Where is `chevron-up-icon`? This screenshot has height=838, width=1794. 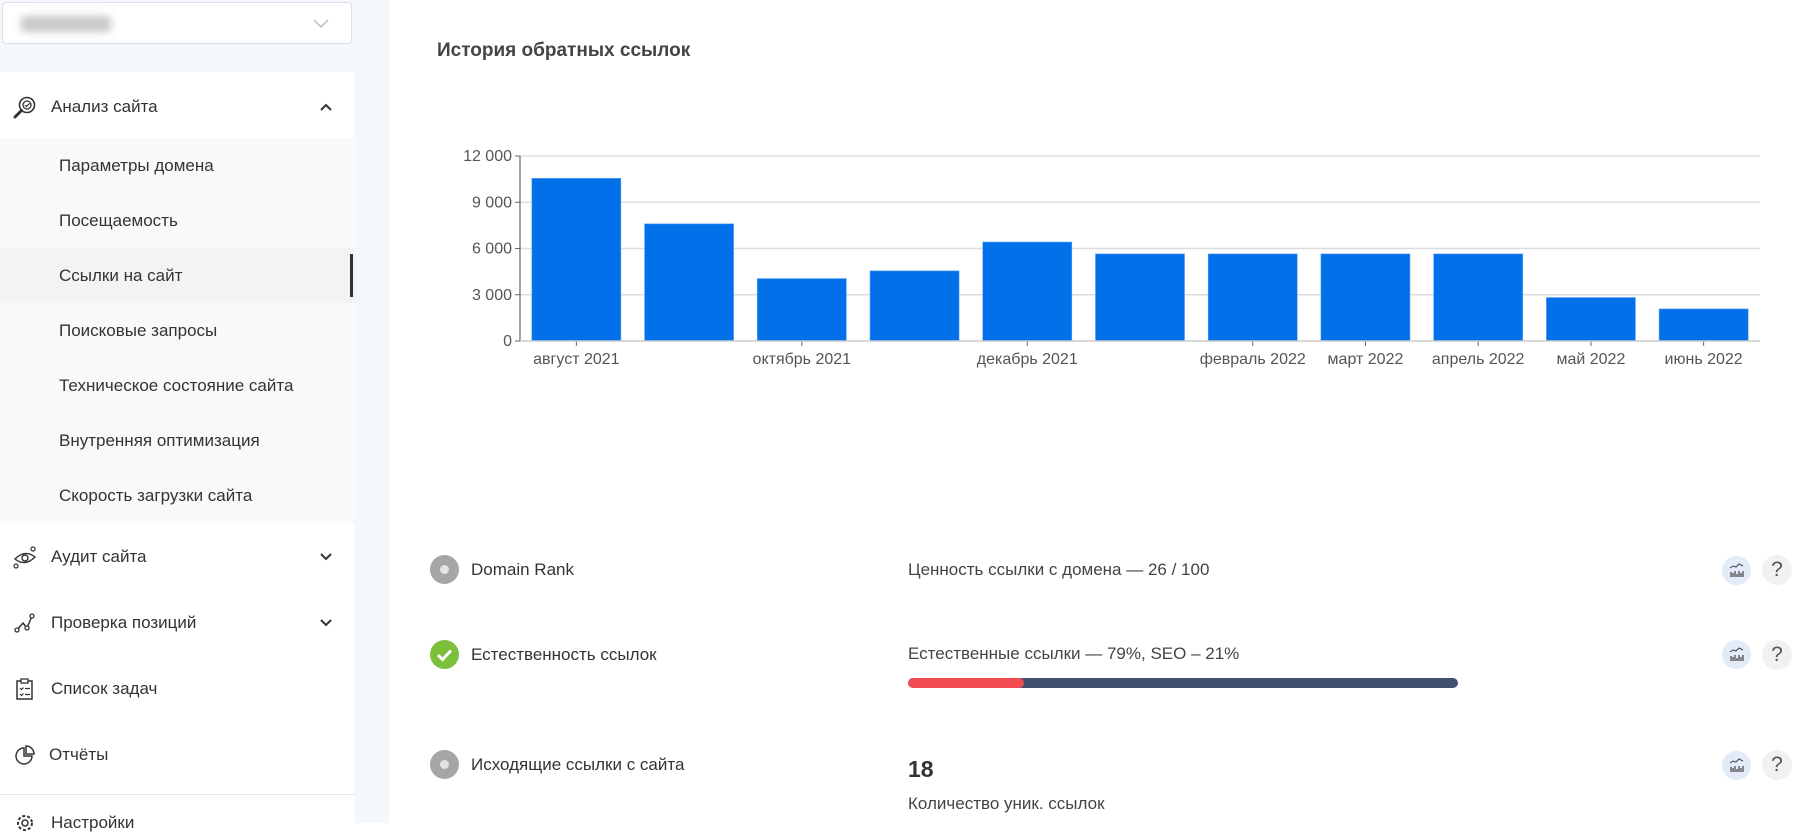 chevron-up-icon is located at coordinates (326, 107).